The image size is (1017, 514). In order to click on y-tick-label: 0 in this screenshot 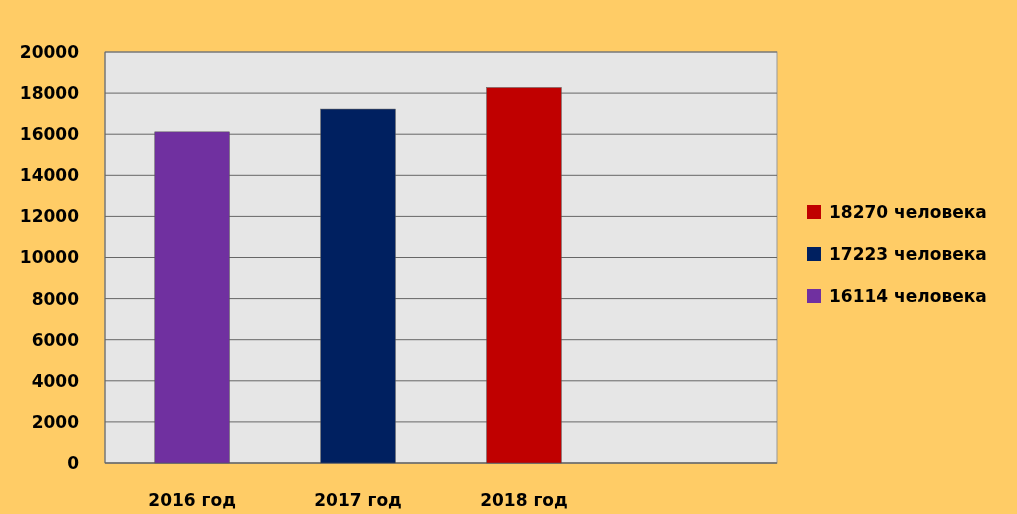, I will do `click(73, 462)`.